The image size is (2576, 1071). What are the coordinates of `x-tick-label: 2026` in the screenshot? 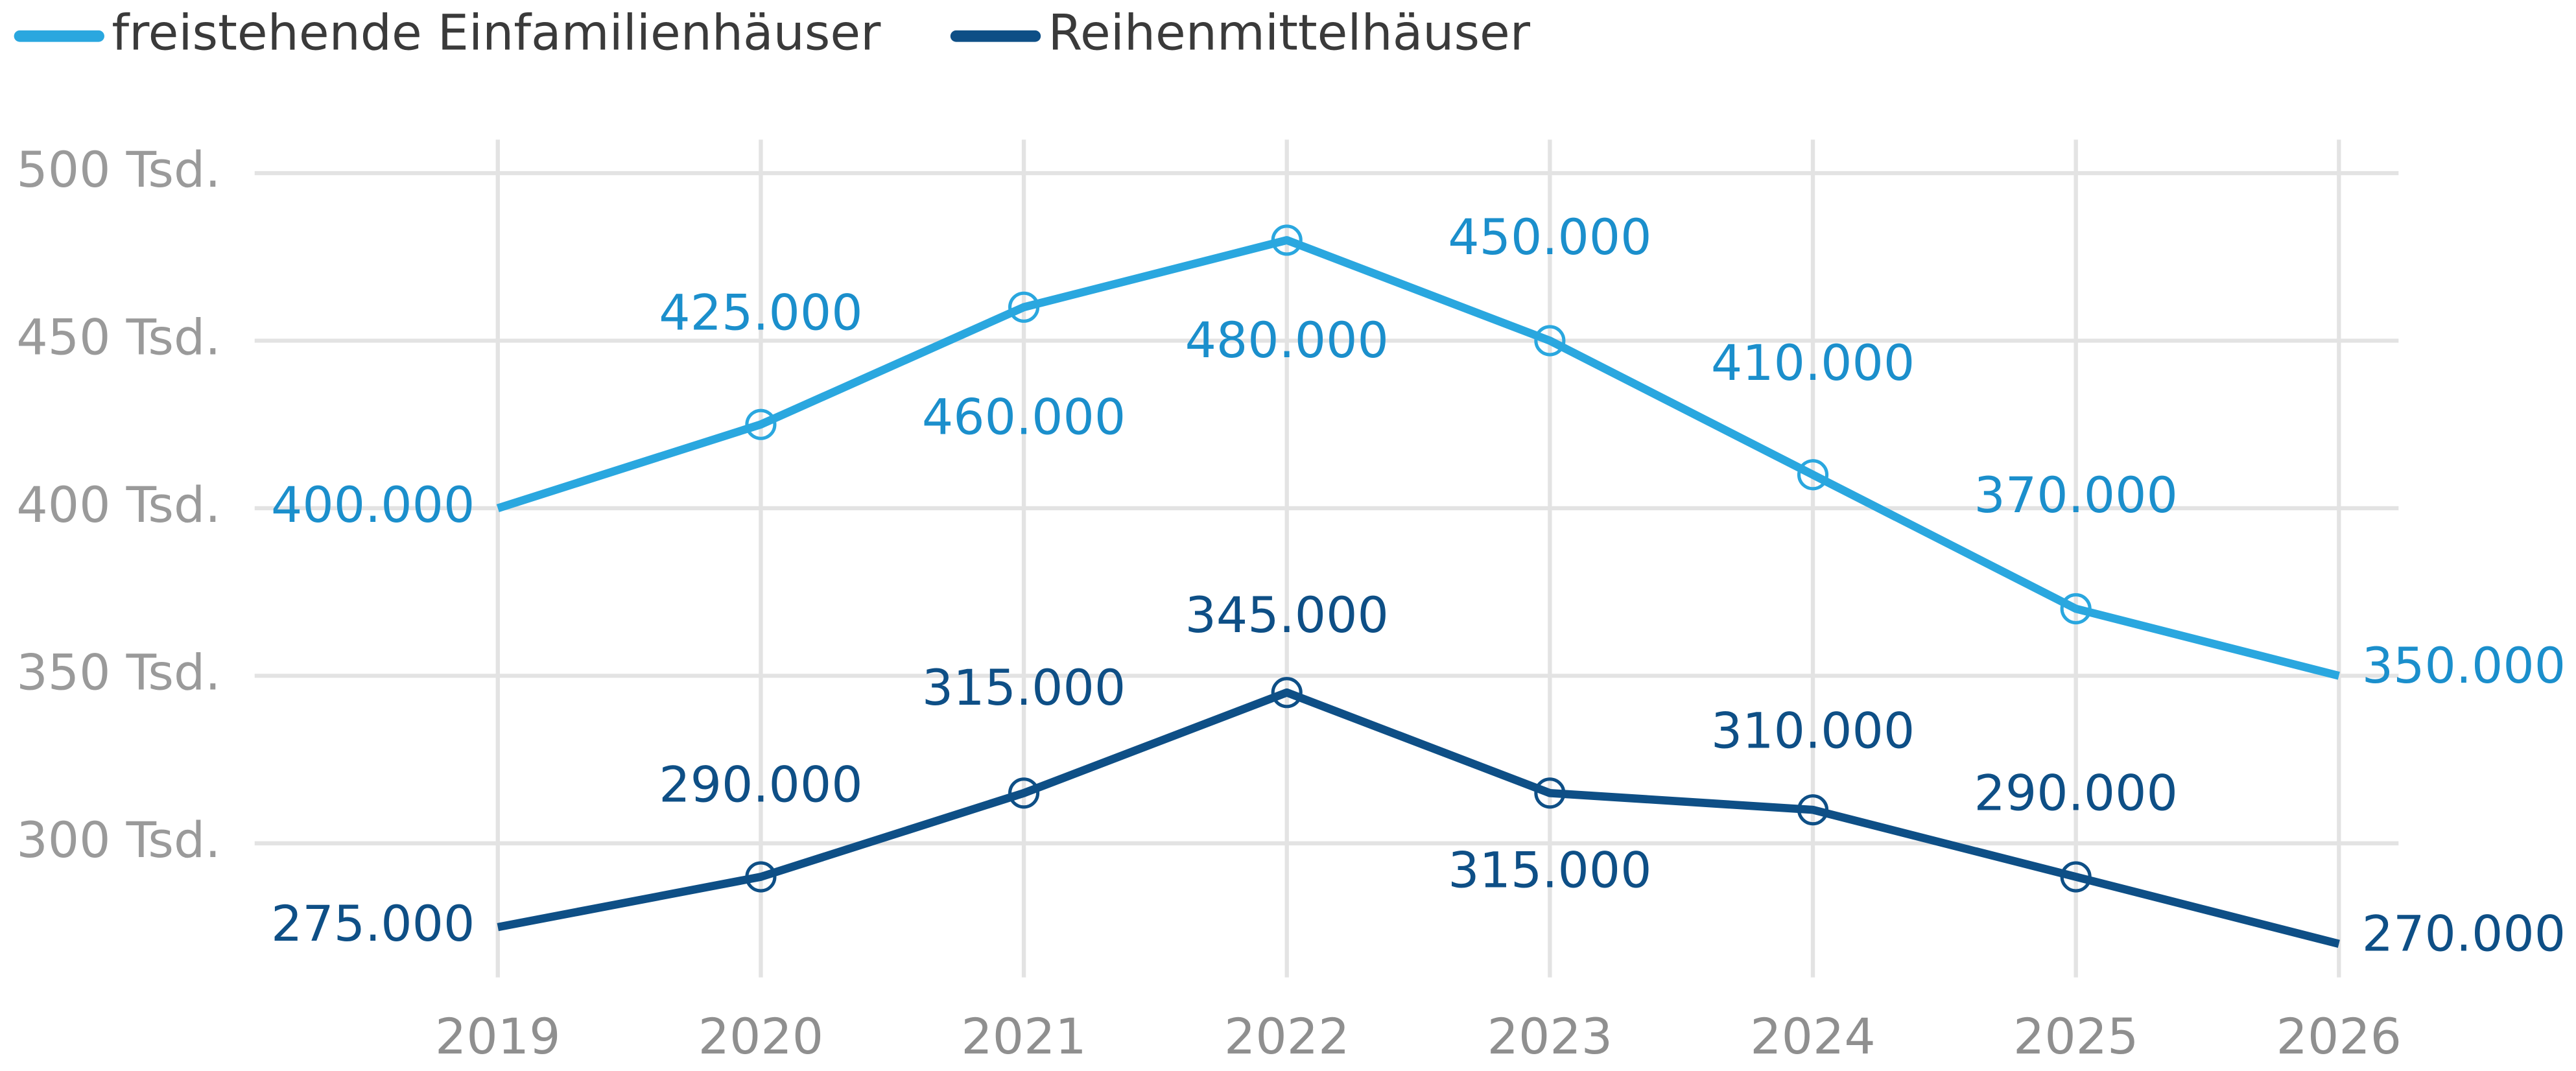 It's located at (2339, 1036).